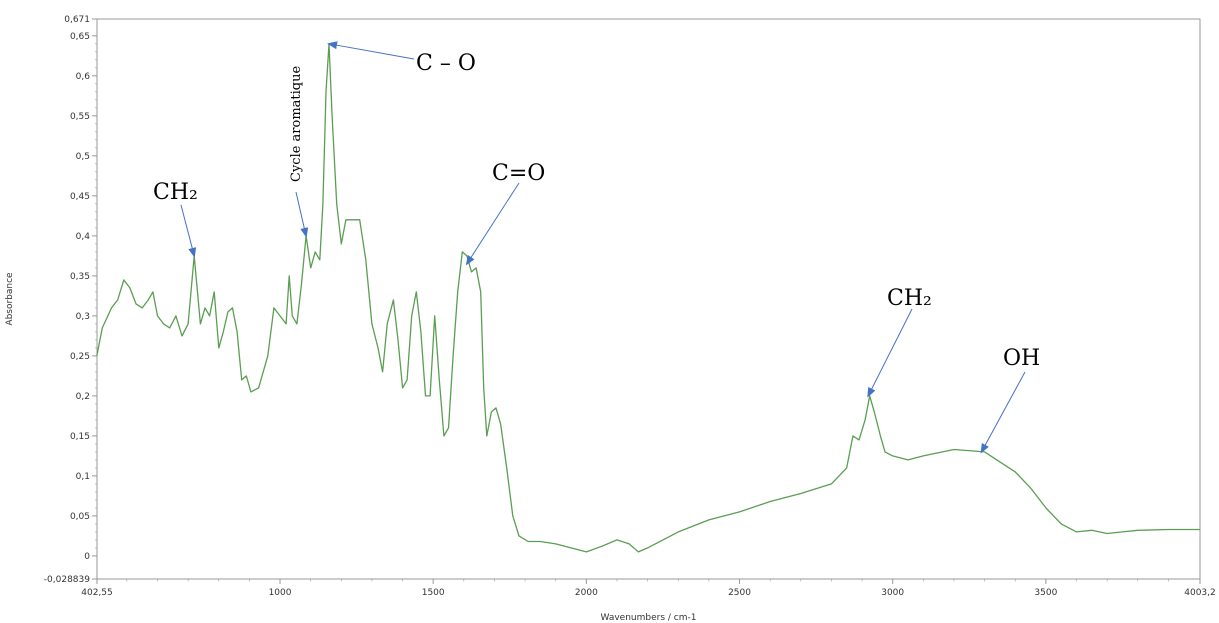  I want to click on y-tick-label: -0,028839, so click(67, 580).